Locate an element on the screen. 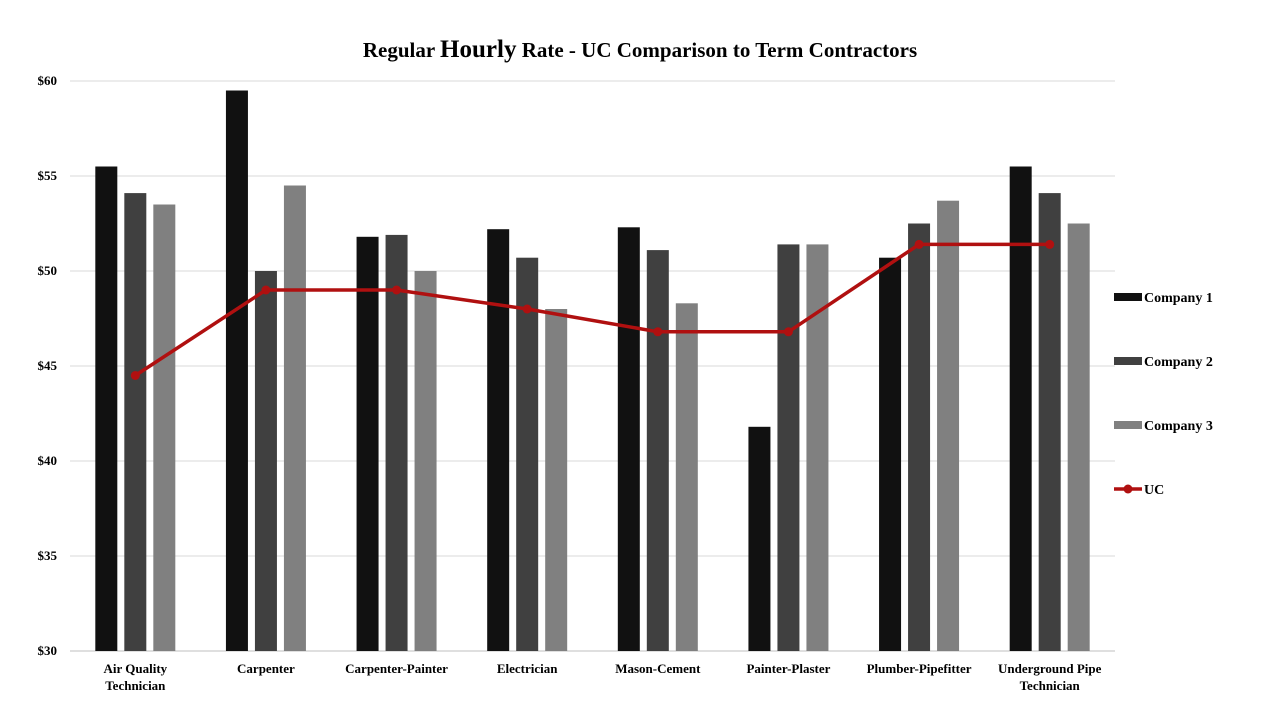 Image resolution: width=1280 pixels, height=720 pixels. y-tick-label: $30 is located at coordinates (48, 650).